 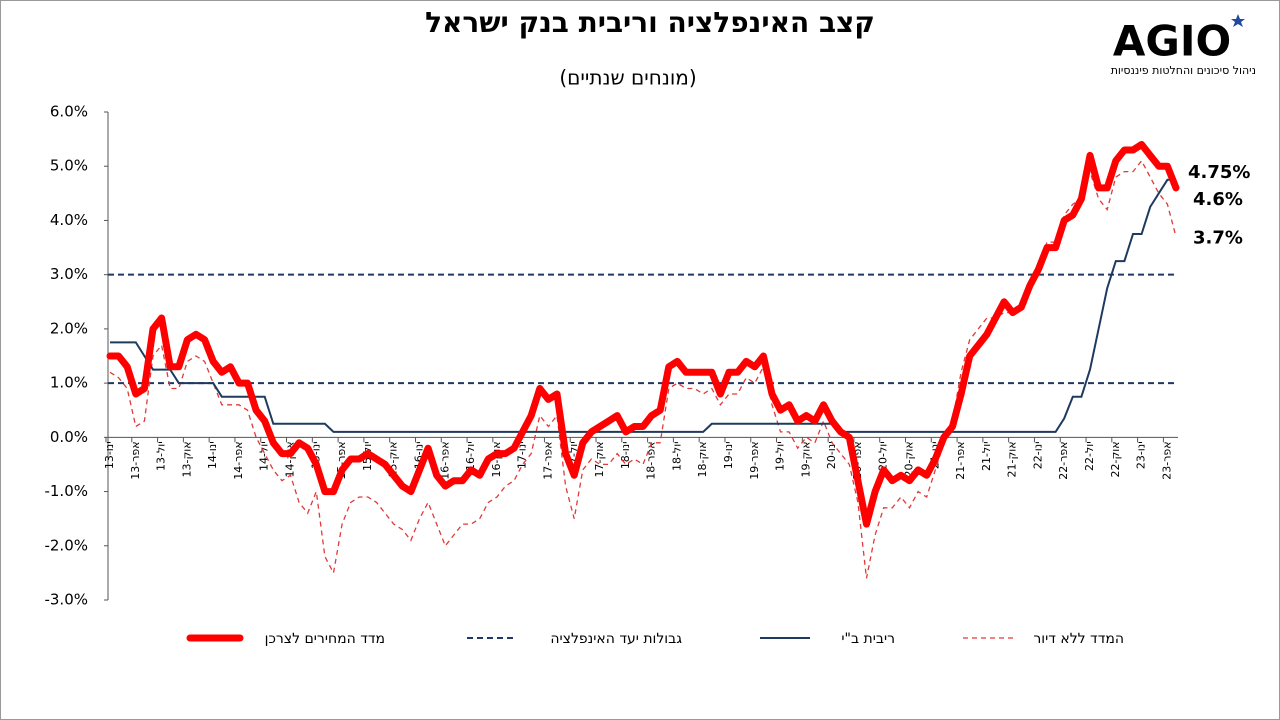 I want to click on x-tick-label: אפר-22, so click(x=1063, y=460).